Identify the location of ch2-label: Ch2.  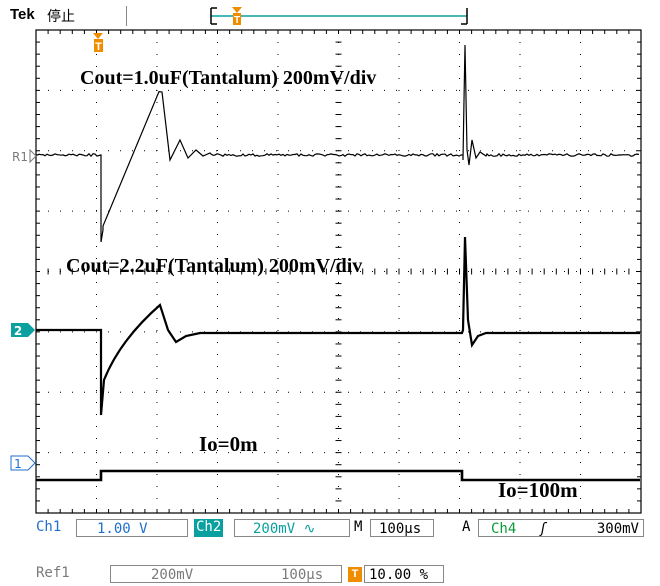
(208, 528).